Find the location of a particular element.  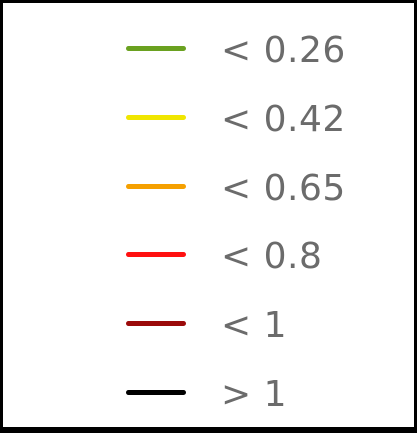

legend-row: < 0.8 is located at coordinates (208, 257).